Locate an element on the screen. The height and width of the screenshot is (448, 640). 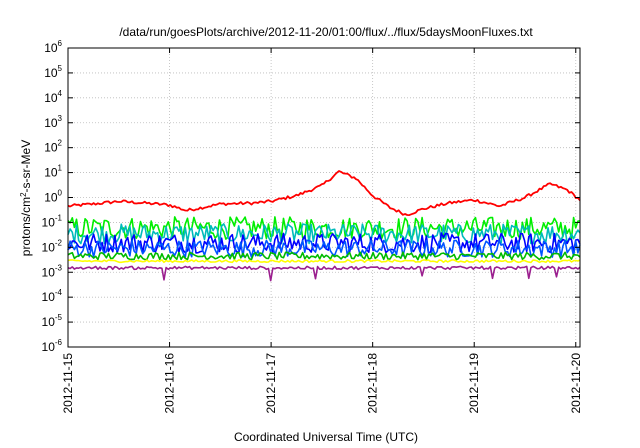
y-tick-label: 10¹ is located at coordinates (53, 172).